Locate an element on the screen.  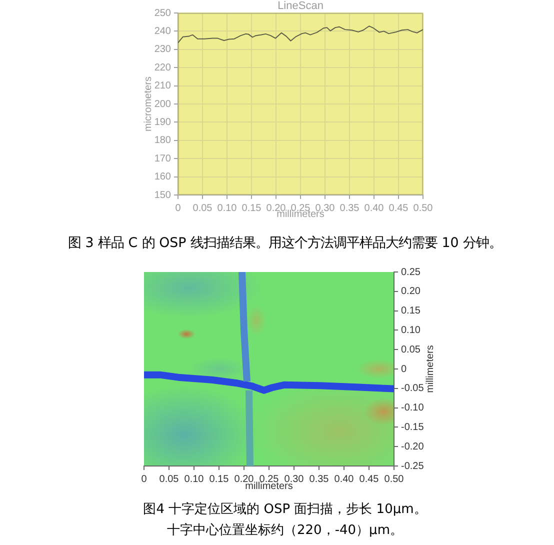
y-tick-label: 180 is located at coordinates (163, 140).